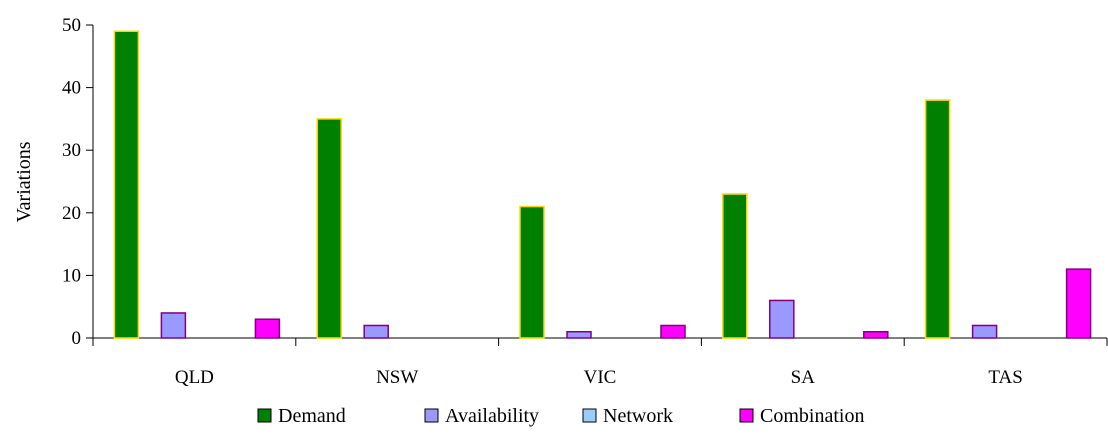 The height and width of the screenshot is (441, 1108). Describe the element at coordinates (812, 416) in the screenshot. I see `legend-label-combination: Combination` at that location.